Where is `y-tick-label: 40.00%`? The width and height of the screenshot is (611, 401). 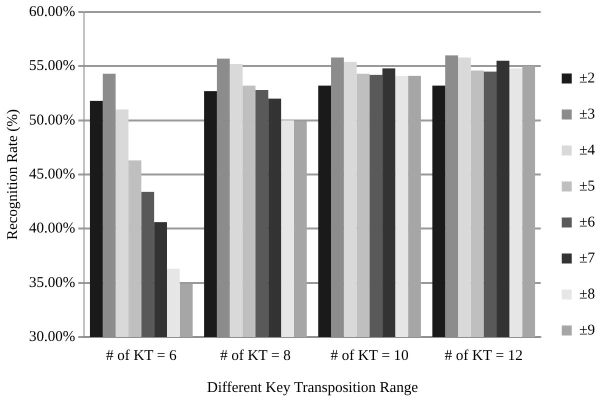 y-tick-label: 40.00% is located at coordinates (52, 228).